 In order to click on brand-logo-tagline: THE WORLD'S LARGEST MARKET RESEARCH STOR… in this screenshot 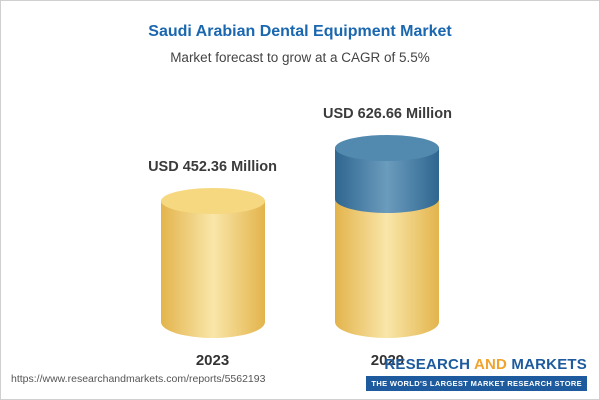, I will do `click(476, 383)`.